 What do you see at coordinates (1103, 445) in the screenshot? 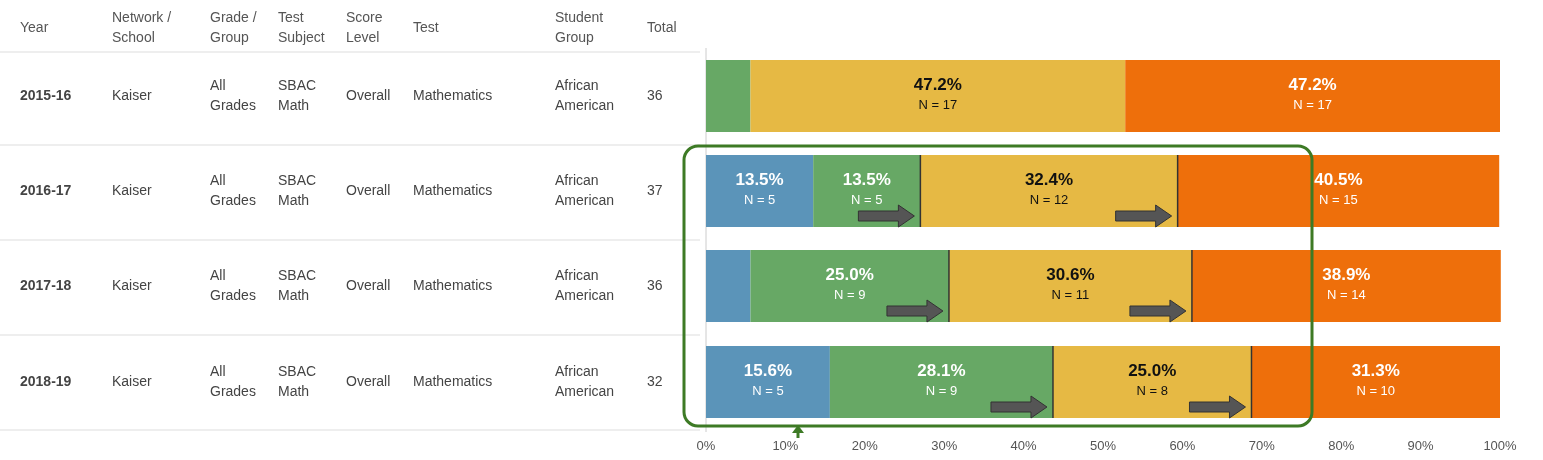
I see `x-tick-label: 50%` at bounding box center [1103, 445].